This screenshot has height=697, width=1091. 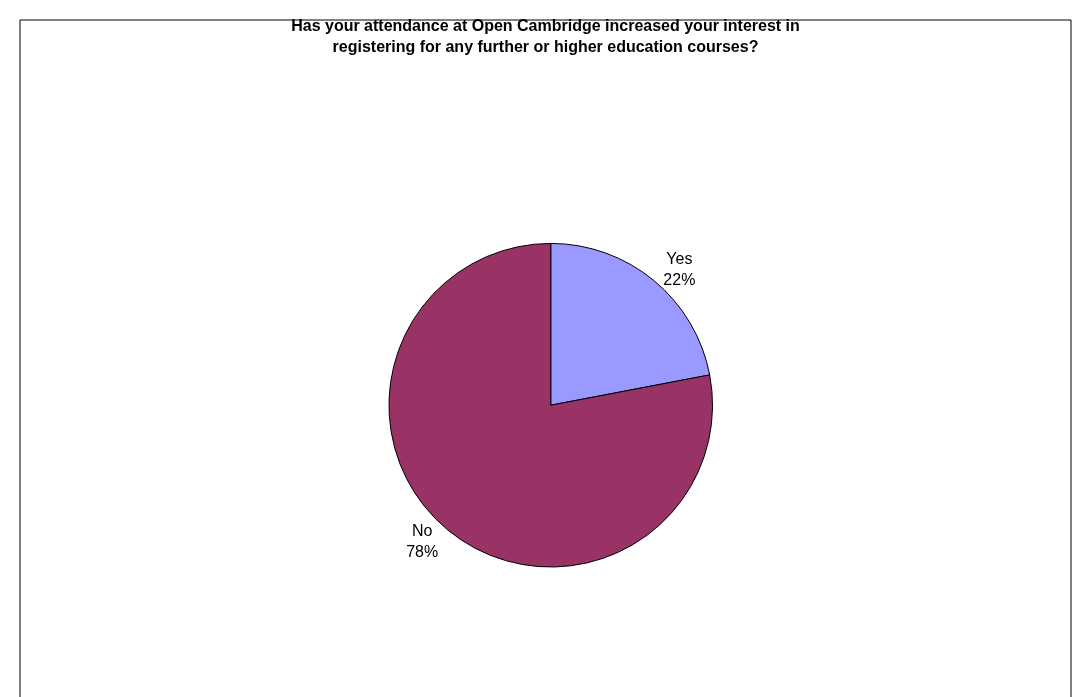 I want to click on slice-label: Yes, so click(x=679, y=259).